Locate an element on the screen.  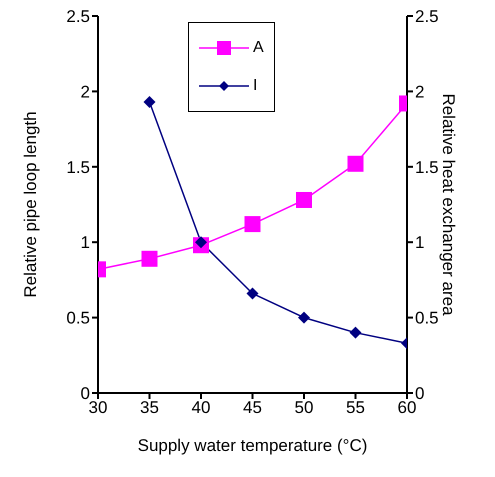
legend-label: A is located at coordinates (258, 48).